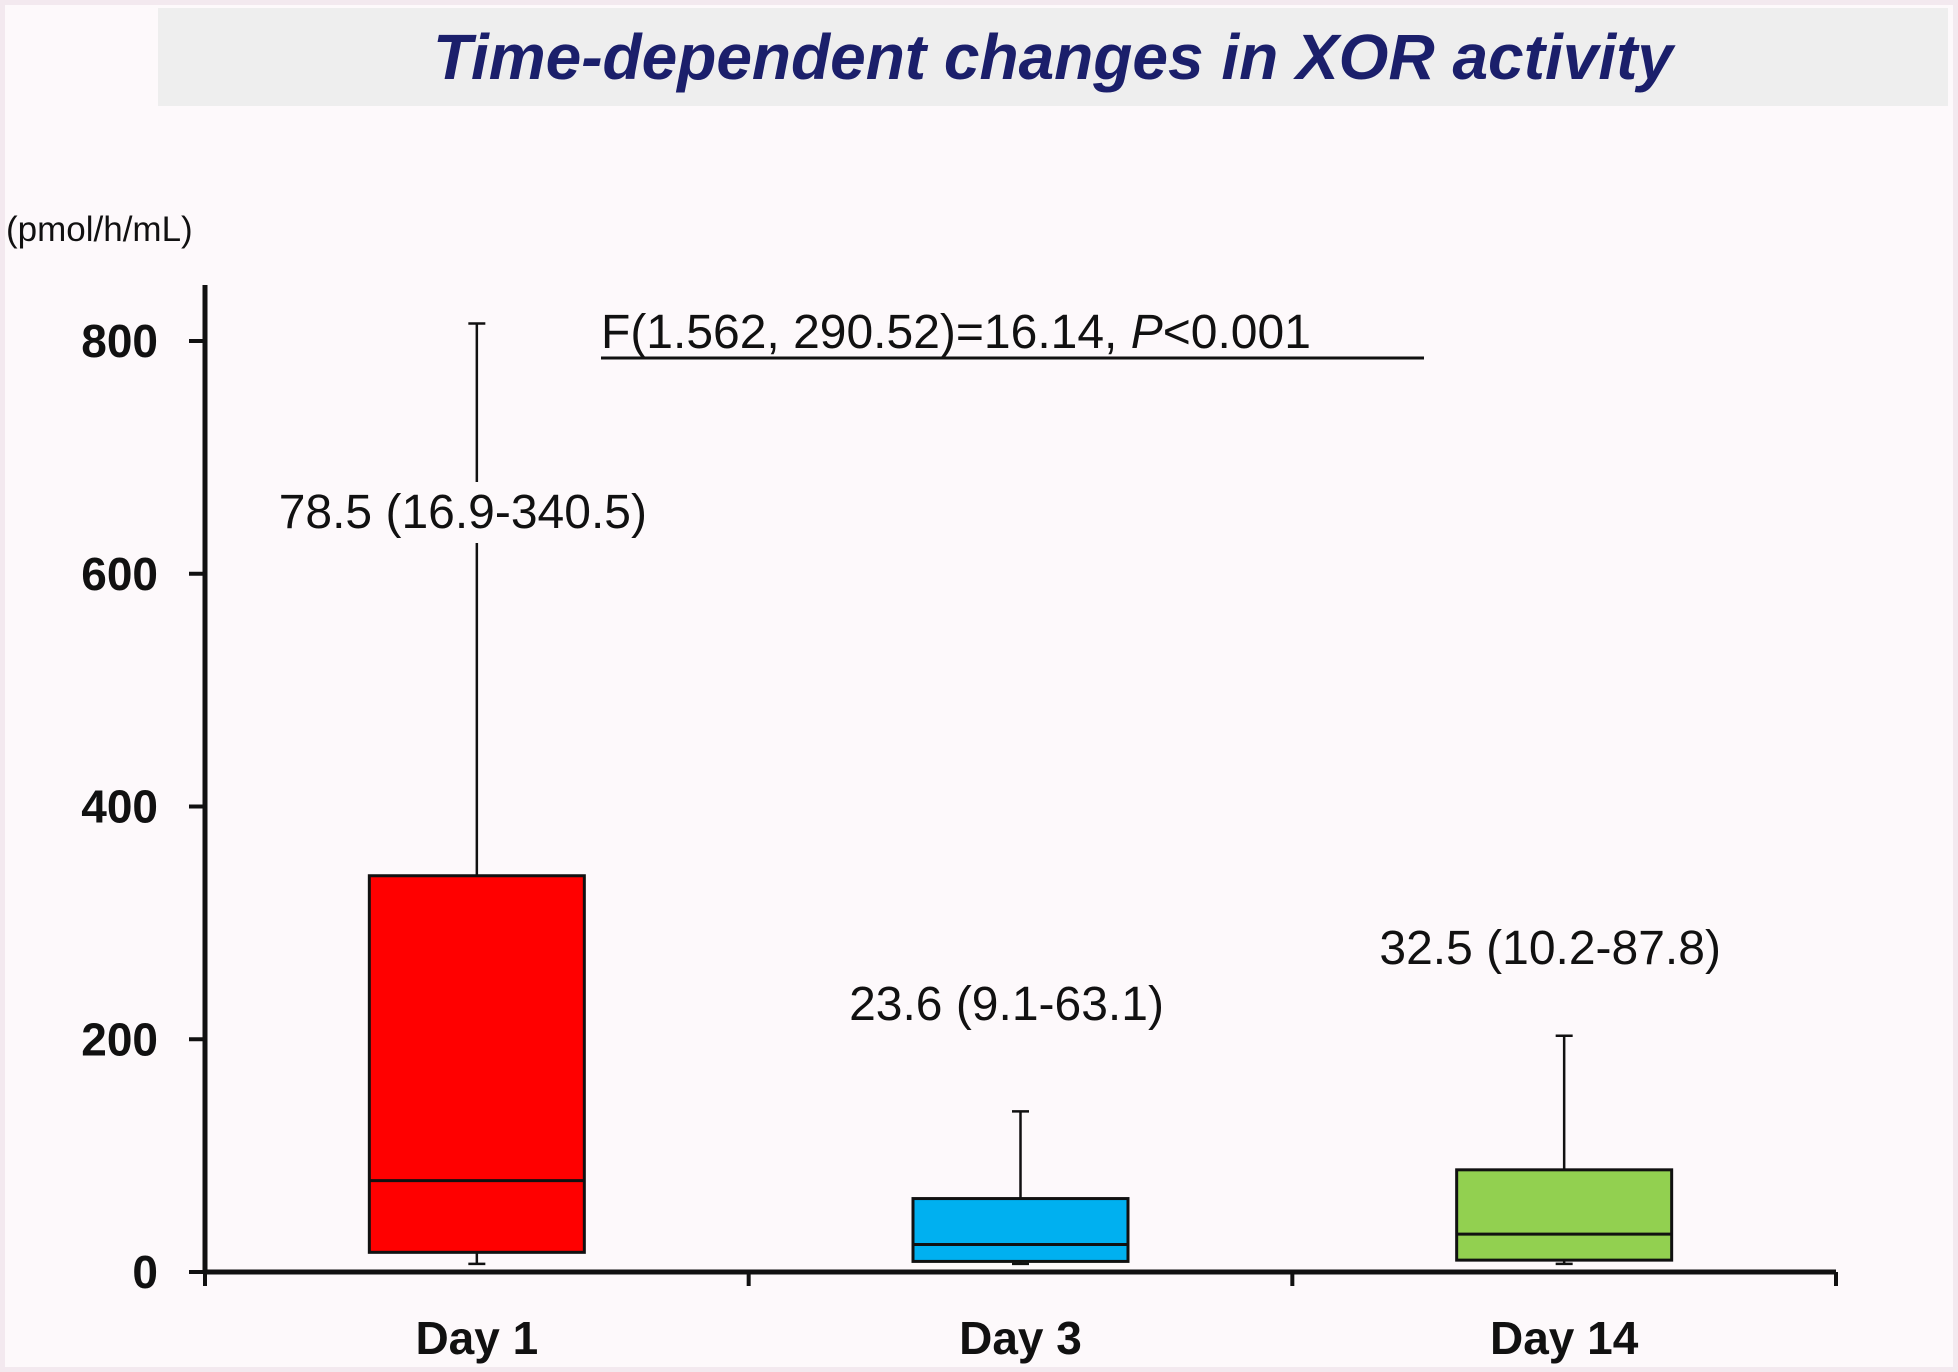 This screenshot has height=1372, width=1958. I want to click on title-band, so click(1053, 57).